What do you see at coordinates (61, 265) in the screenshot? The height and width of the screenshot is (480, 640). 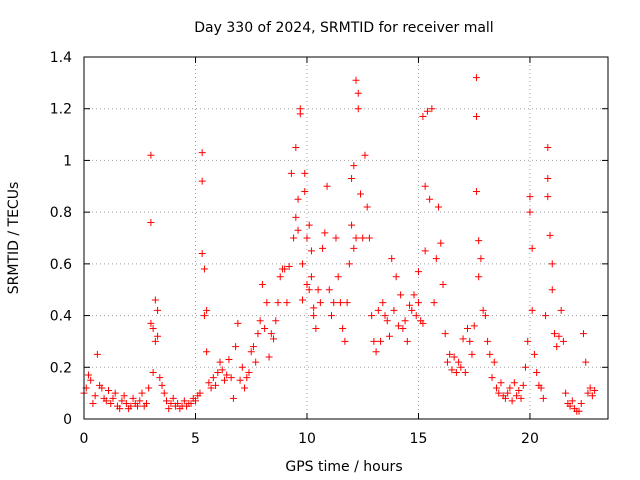 I see `y-tick-label: 0.6` at bounding box center [61, 265].